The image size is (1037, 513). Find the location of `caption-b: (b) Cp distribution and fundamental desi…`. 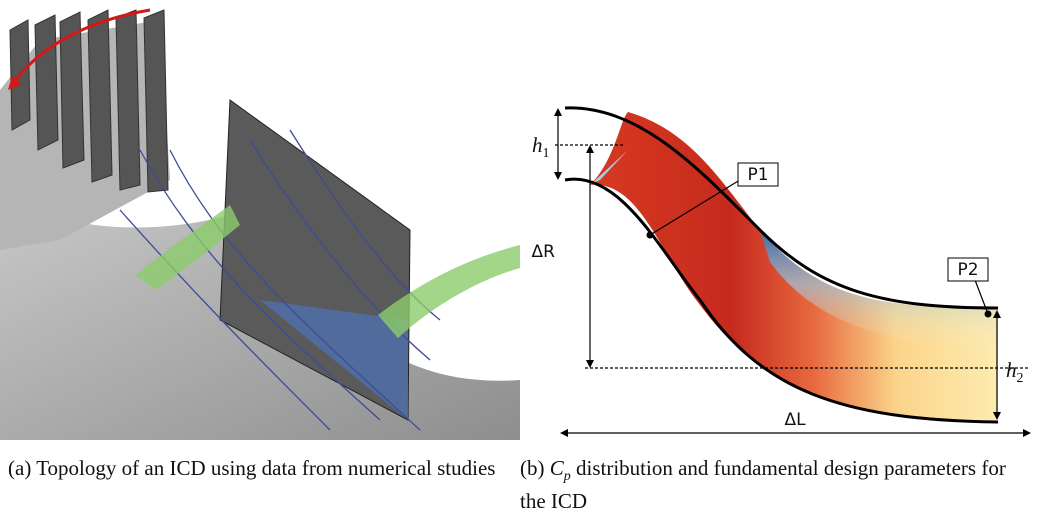

caption-b: (b) Cp distribution and fundamental desi… is located at coordinates (776, 484).